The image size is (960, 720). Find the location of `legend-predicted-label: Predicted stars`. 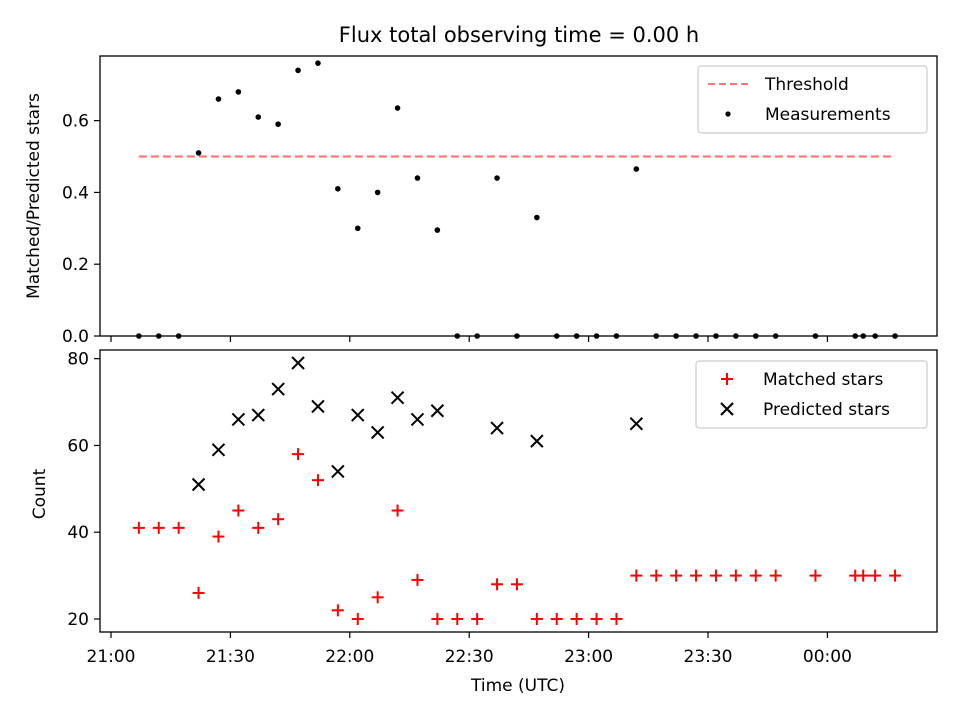

legend-predicted-label: Predicted stars is located at coordinates (826, 410).